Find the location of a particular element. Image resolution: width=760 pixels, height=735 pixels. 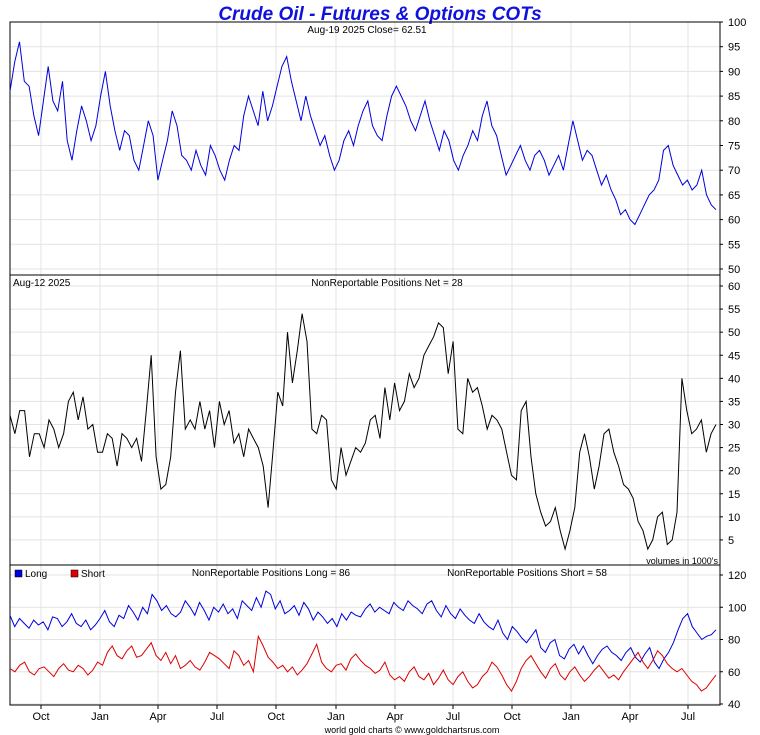

y-tick-label: 5 is located at coordinates (731, 541).